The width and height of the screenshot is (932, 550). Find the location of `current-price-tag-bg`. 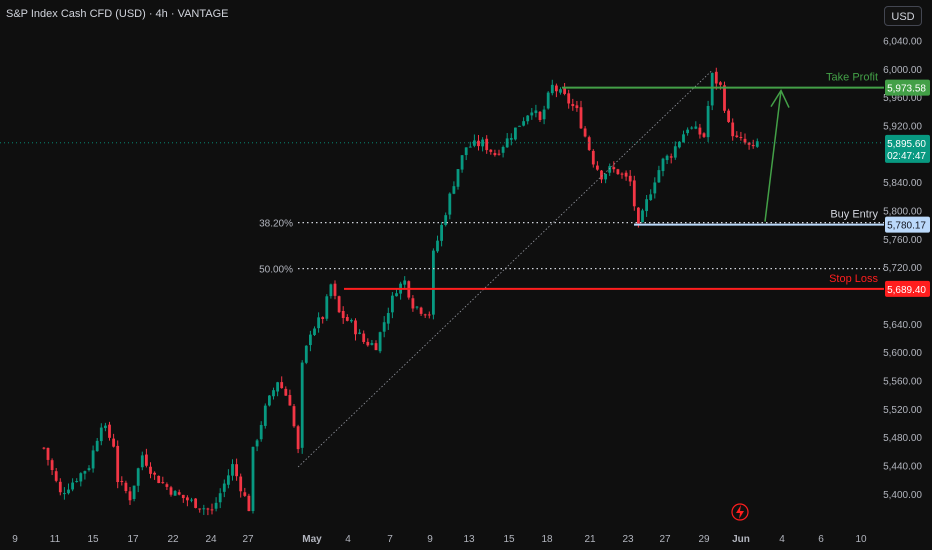

current-price-tag-bg is located at coordinates (907, 148).